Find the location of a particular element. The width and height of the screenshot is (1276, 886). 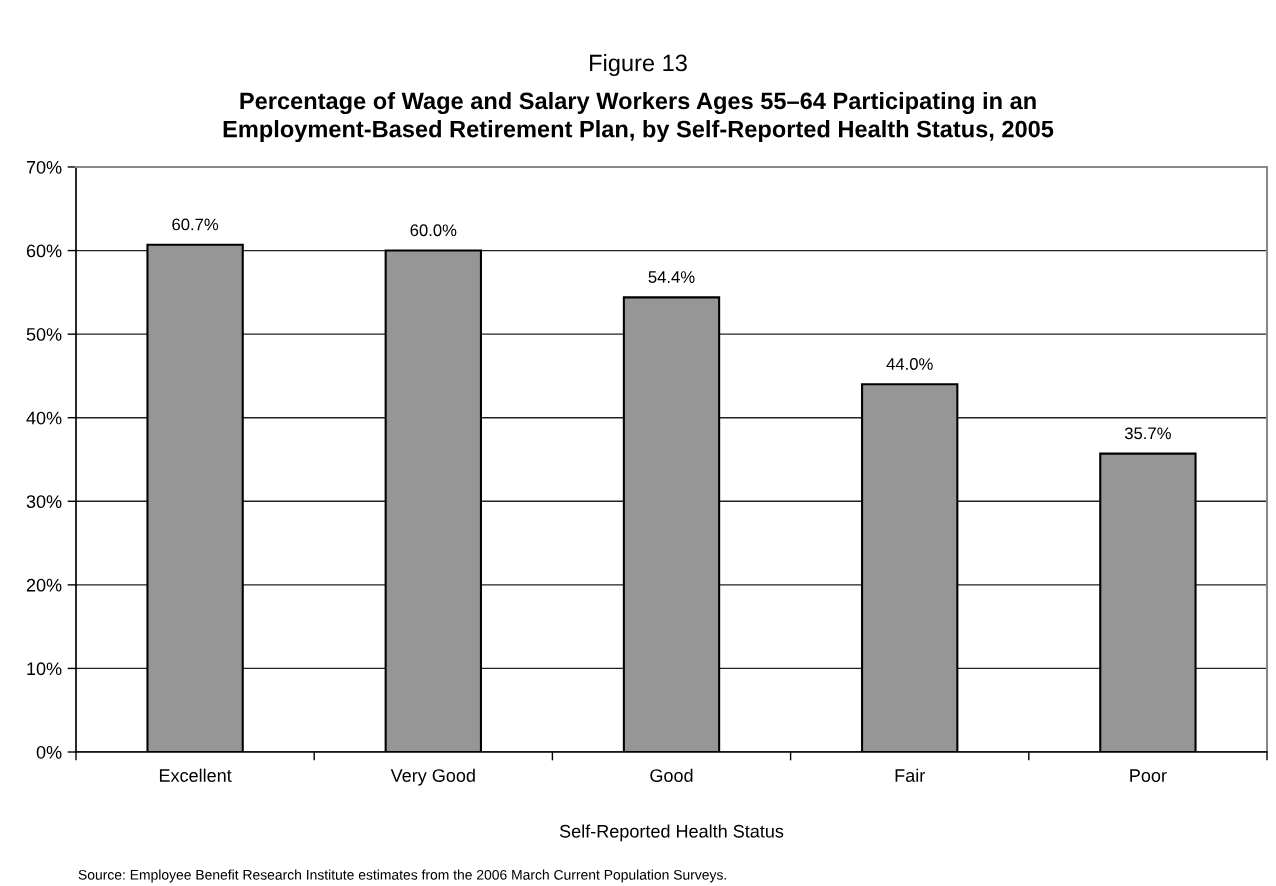

source-note: Source: Employee Benefit Research Institute estimates from the 2006 March Current Population Surveys. is located at coordinates (402, 876).